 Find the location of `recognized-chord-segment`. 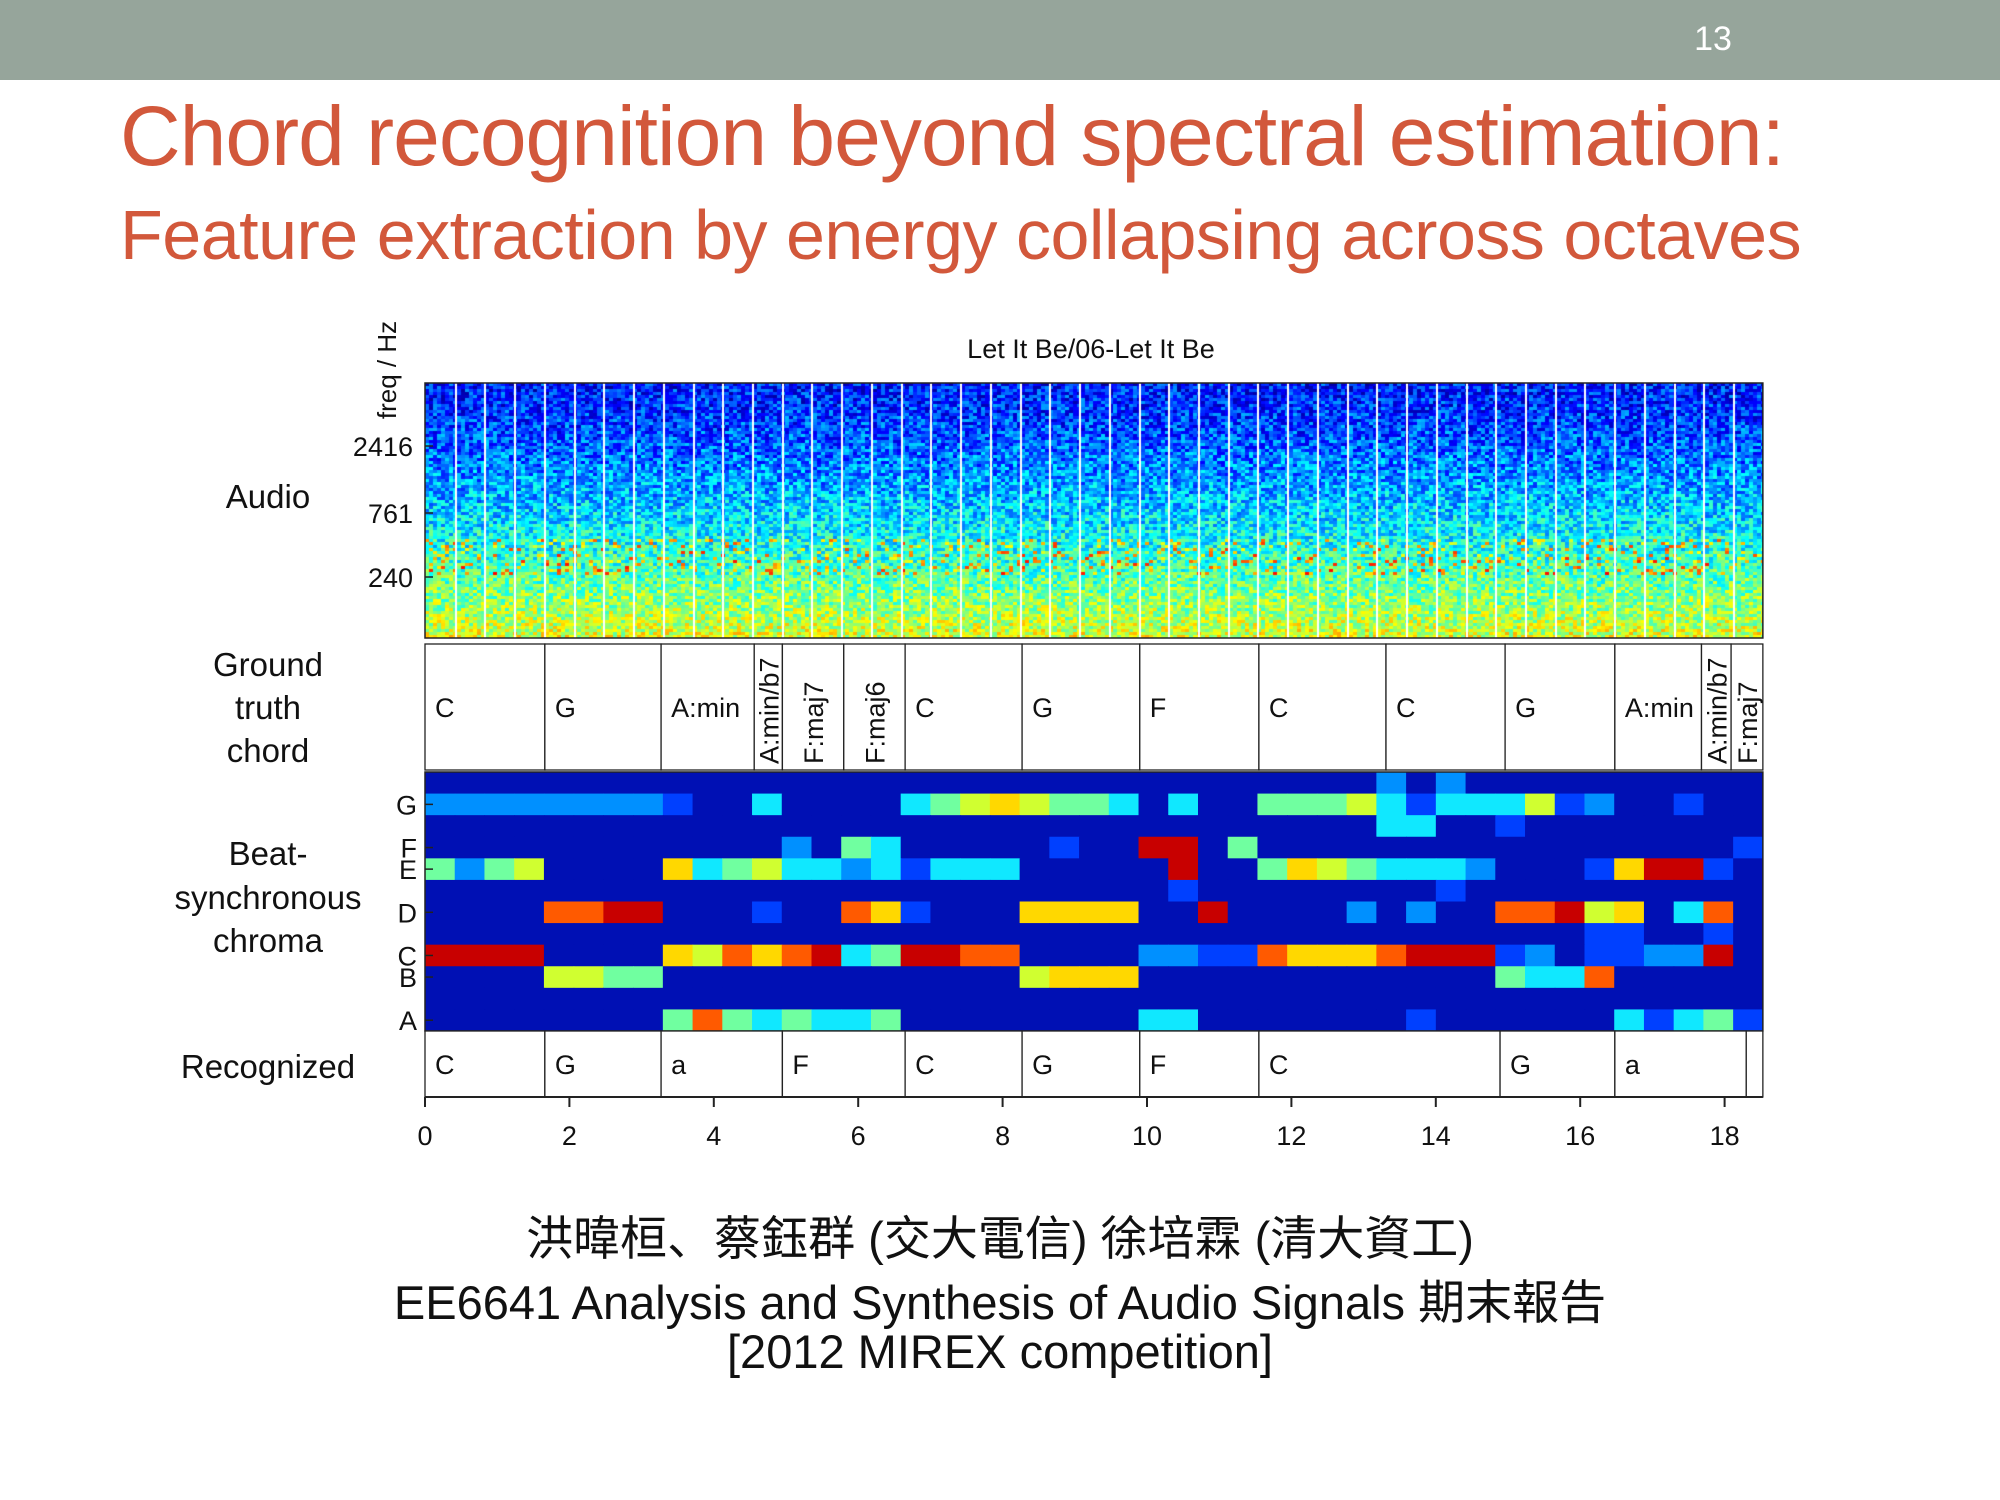

recognized-chord-segment is located at coordinates (485, 1064).